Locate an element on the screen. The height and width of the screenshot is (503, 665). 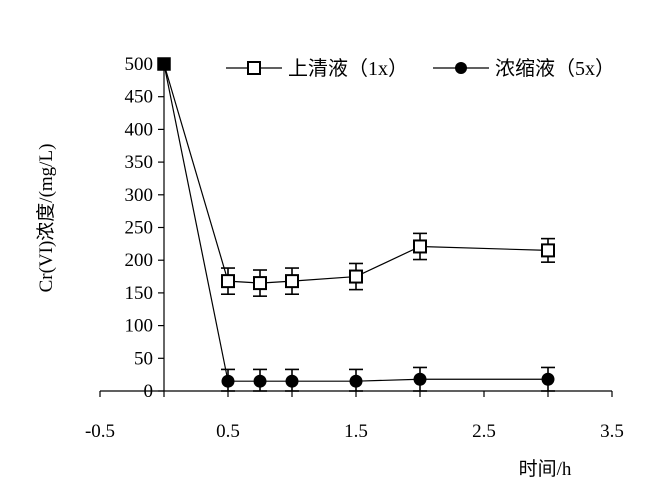
y-axis-title: Cr(VI)浓度/(mg/L) is located at coordinates (46, 218).